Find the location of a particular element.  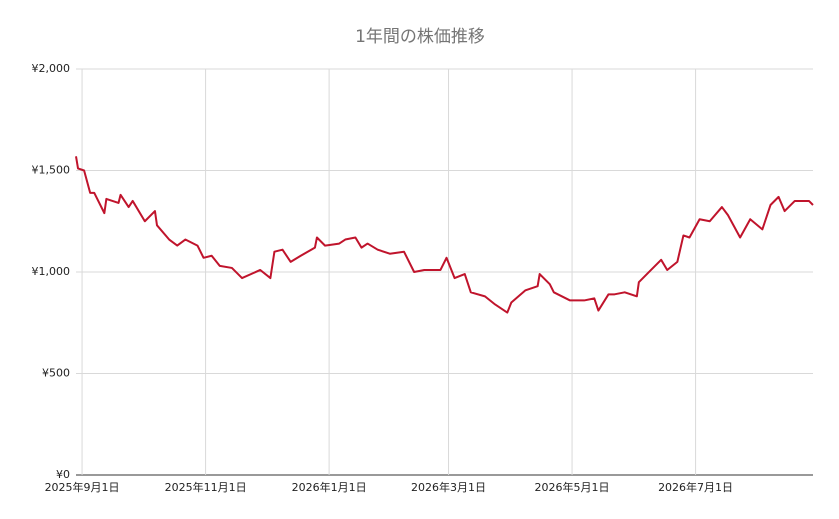

x-tick-label: 2025年11月1日 is located at coordinates (206, 487).